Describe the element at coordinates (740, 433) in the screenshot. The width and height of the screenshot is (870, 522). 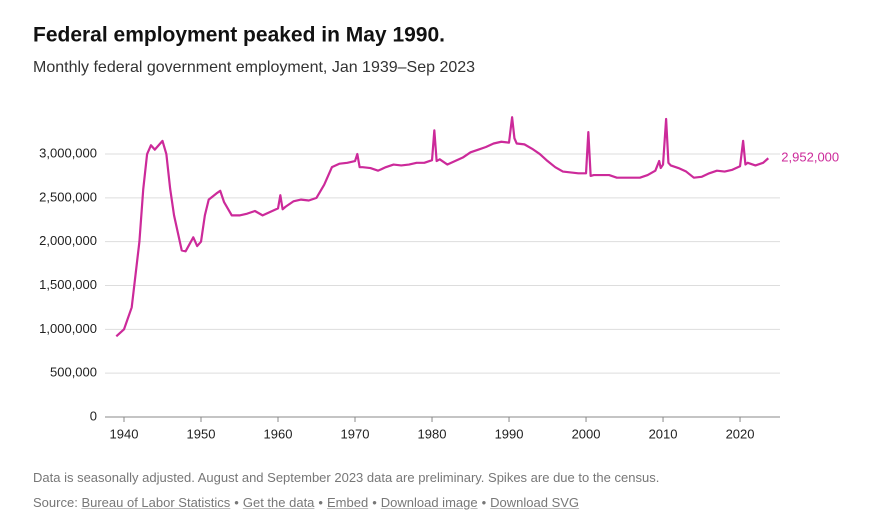
I see `x-tick-label: 2020` at that location.